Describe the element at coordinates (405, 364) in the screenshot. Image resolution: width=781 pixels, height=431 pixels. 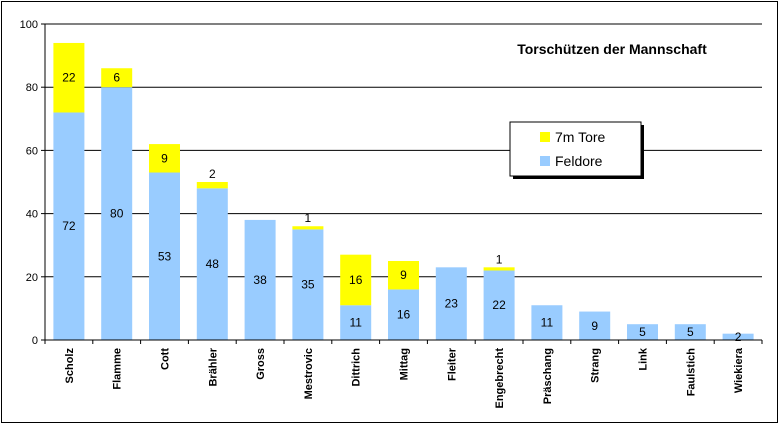
I see `x-category-label-7: Mittag` at that location.